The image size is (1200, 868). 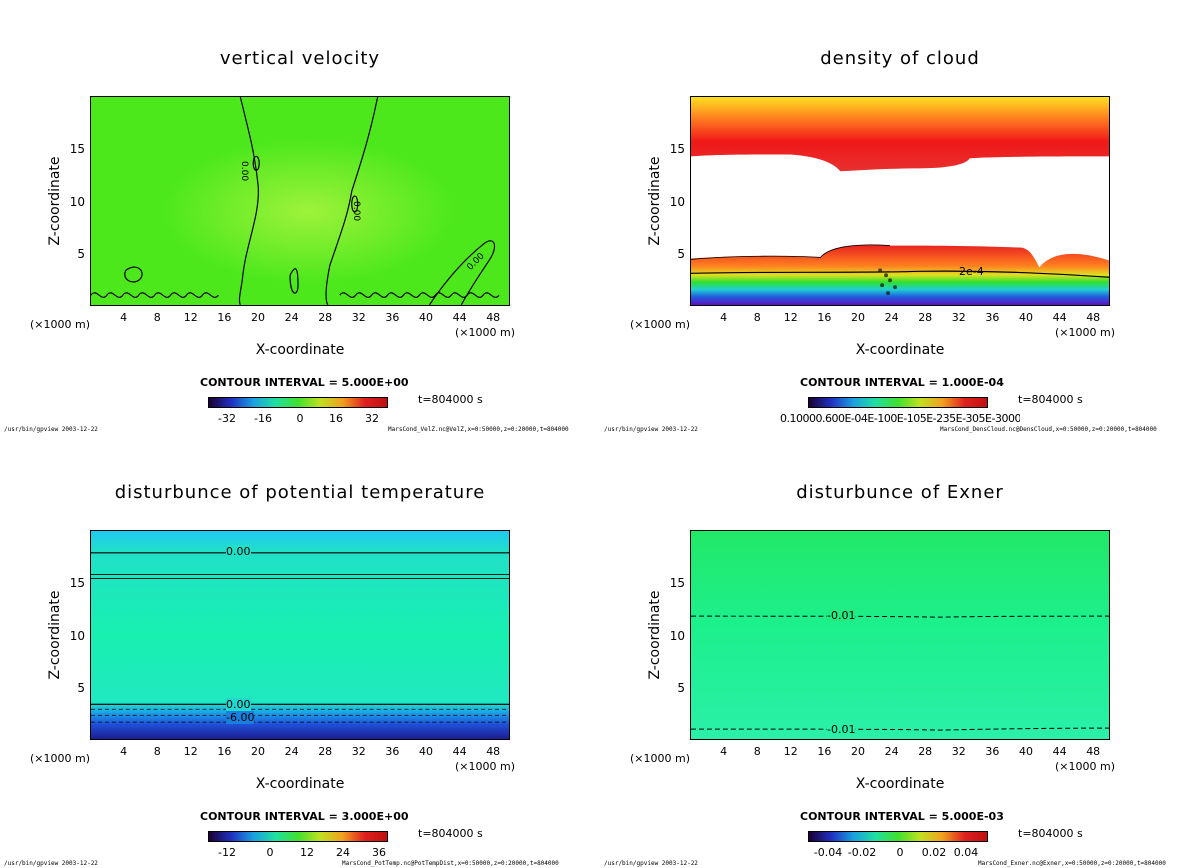 I want to click on chart-title: density of cloud, so click(x=900, y=58).